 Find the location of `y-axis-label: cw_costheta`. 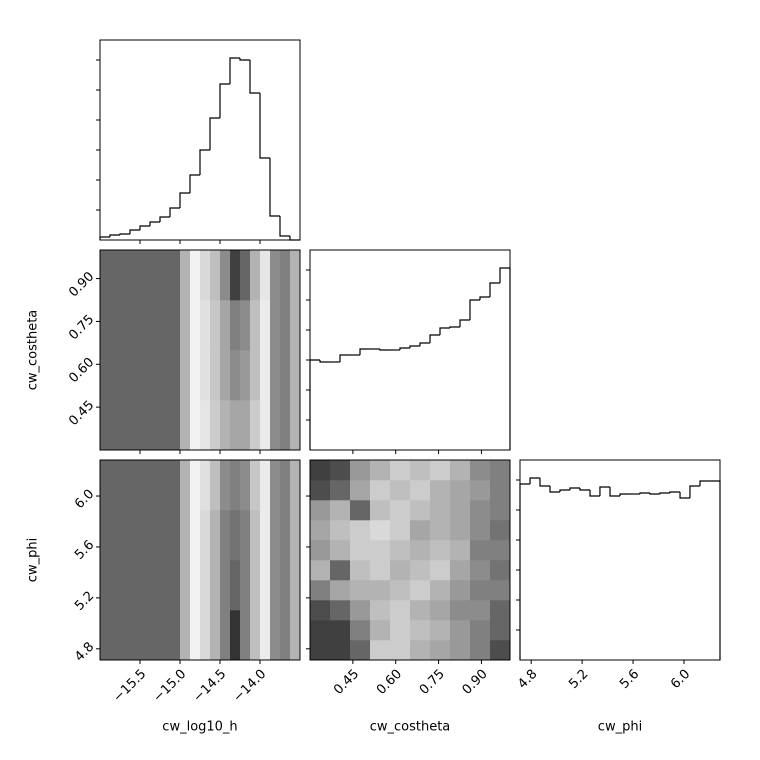

y-axis-label: cw_costheta is located at coordinates (33, 350).